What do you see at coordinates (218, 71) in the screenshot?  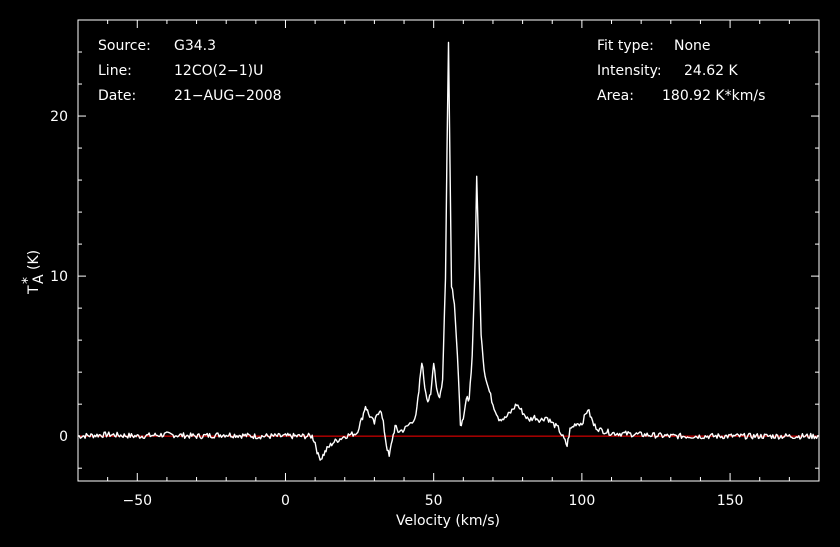 I see `line-value: 12CO(2−1)U` at bounding box center [218, 71].